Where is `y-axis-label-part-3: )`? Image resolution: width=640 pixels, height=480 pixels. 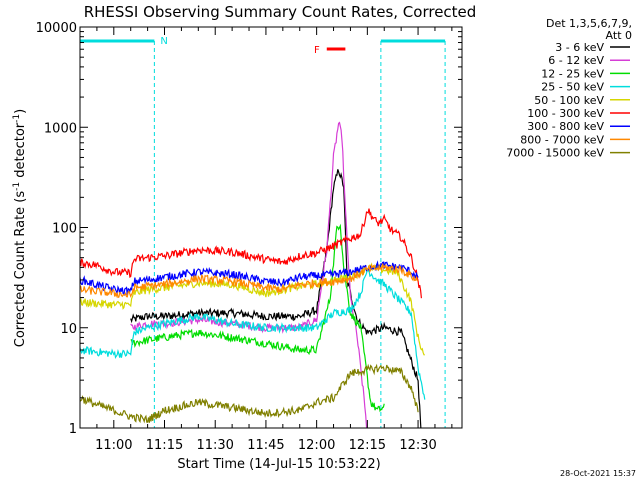
y-axis-label-part-3: ) is located at coordinates (20, 111).